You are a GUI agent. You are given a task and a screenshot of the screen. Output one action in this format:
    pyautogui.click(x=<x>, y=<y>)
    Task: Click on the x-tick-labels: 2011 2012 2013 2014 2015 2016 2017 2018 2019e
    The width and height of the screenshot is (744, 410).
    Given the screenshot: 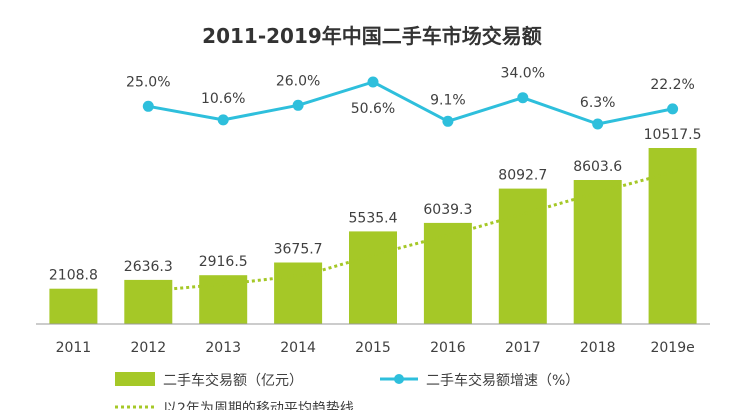 What is the action you would take?
    pyautogui.click(x=375, y=348)
    